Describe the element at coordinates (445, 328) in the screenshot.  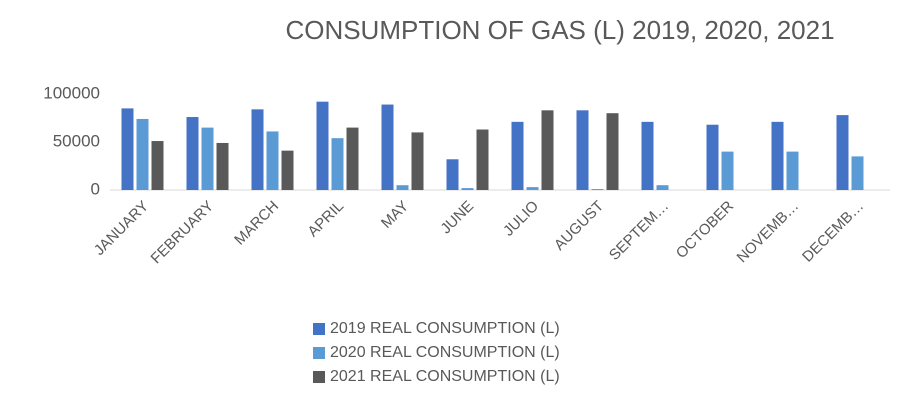
I see `legend-label: 2019 REAL CONSUMPTION (L)` at that location.